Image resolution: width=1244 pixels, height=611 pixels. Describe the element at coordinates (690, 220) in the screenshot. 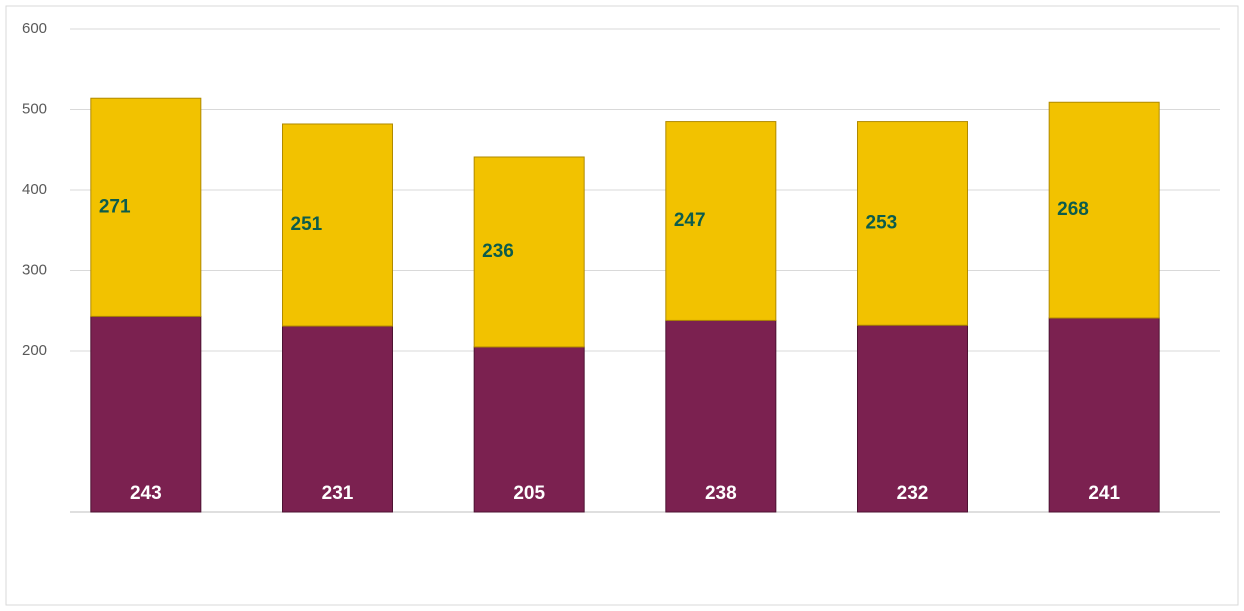

I see `value-label: 247` at that location.